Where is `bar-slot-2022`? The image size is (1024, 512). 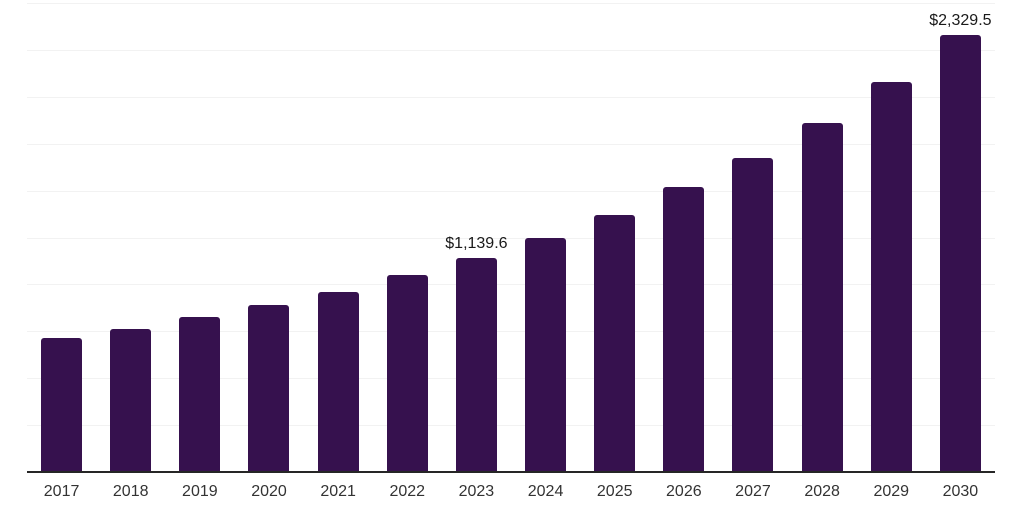
bar-slot-2022 is located at coordinates (407, 237).